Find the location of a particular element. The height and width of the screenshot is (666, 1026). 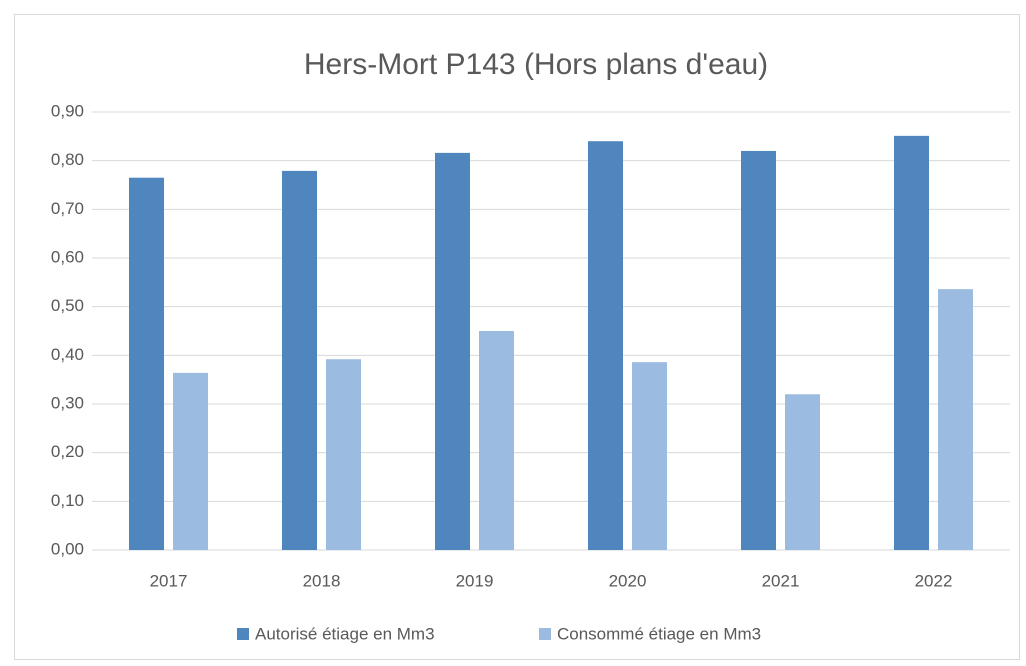

legend-label: Autorisé étiage en Mm3 is located at coordinates (345, 633).